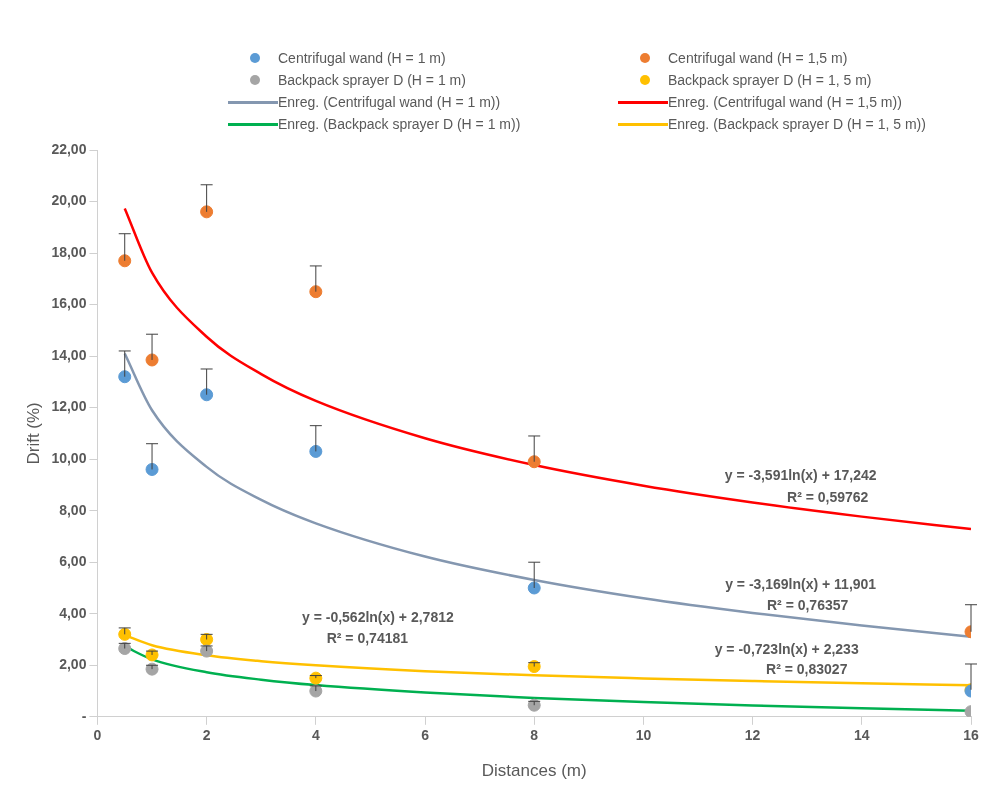 The width and height of the screenshot is (1001, 796). Describe the element at coordinates (758, 58) in the screenshot. I see `legend-label: Centrifugal wand (H = 1,5 m)` at that location.